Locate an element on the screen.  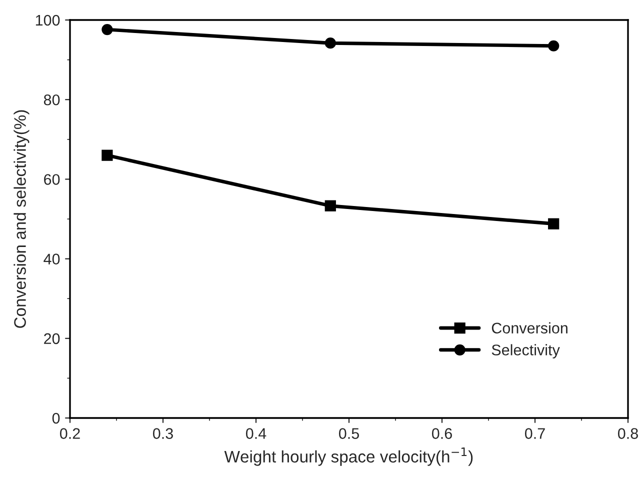
y-tick-label: 20 is located at coordinates (52, 338).